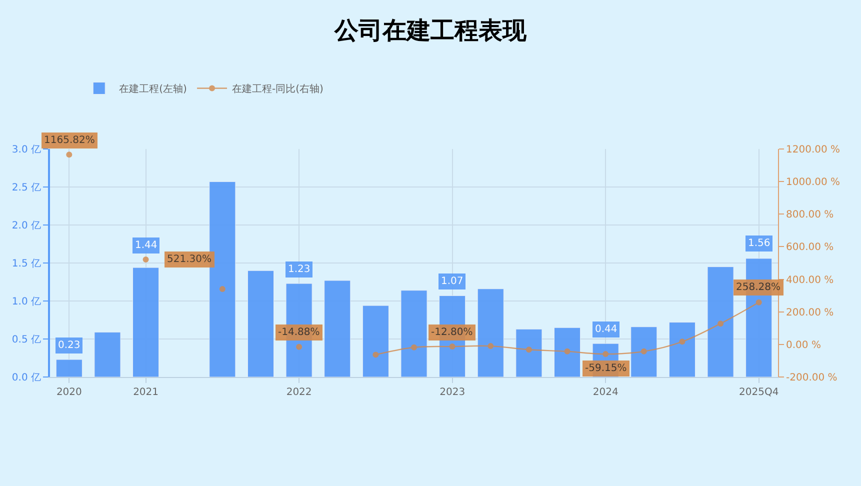 Image resolution: width=861 pixels, height=486 pixels. What do you see at coordinates (813, 150) in the screenshot?
I see `y2-tick-label: 1200.00 %` at bounding box center [813, 150].